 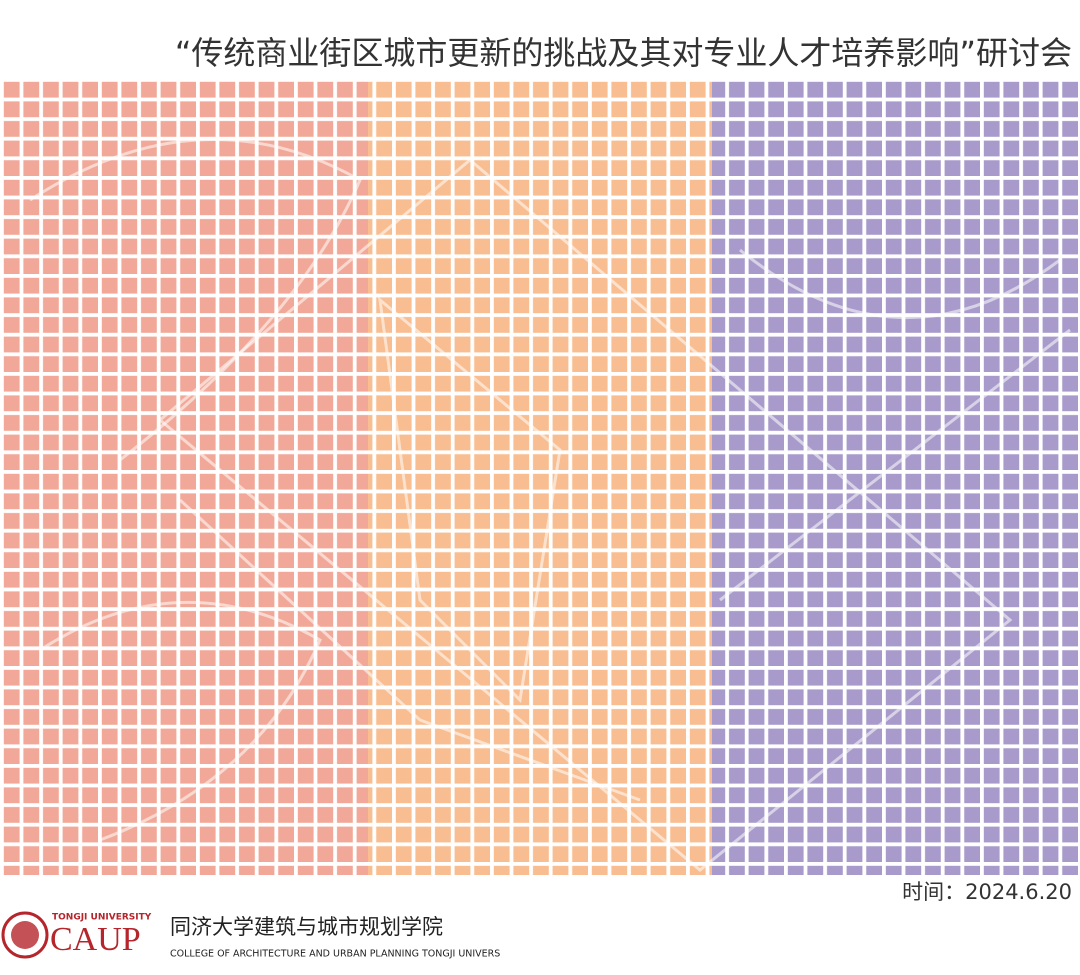 I want to click on title: “传统商业街区城市更新的挑战及其对专业人才培养影响”研讨会, so click(x=623, y=53).